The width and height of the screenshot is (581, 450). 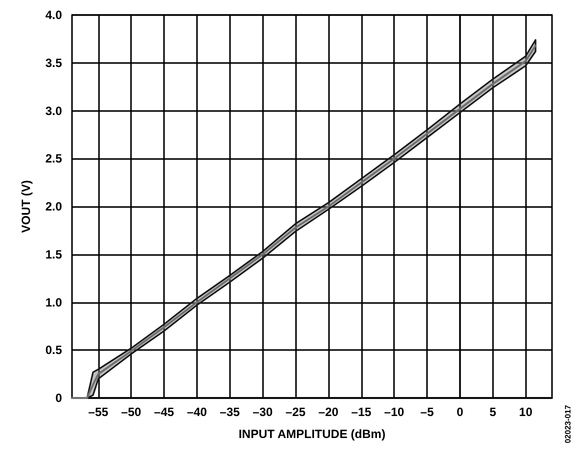 What do you see at coordinates (53, 207) in the screenshot?
I see `y-tick-label: 2.0` at bounding box center [53, 207].